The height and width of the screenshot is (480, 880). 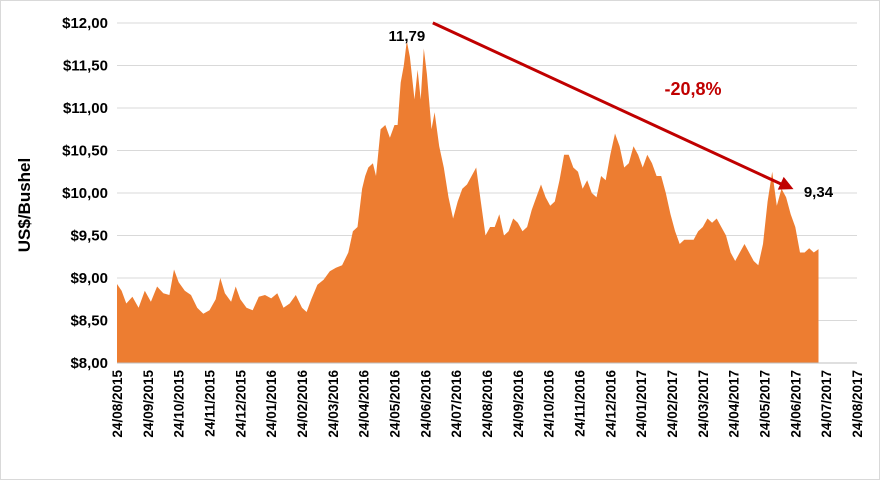 I want to click on x-tick-label: 24/05/2016, so click(x=395, y=404).